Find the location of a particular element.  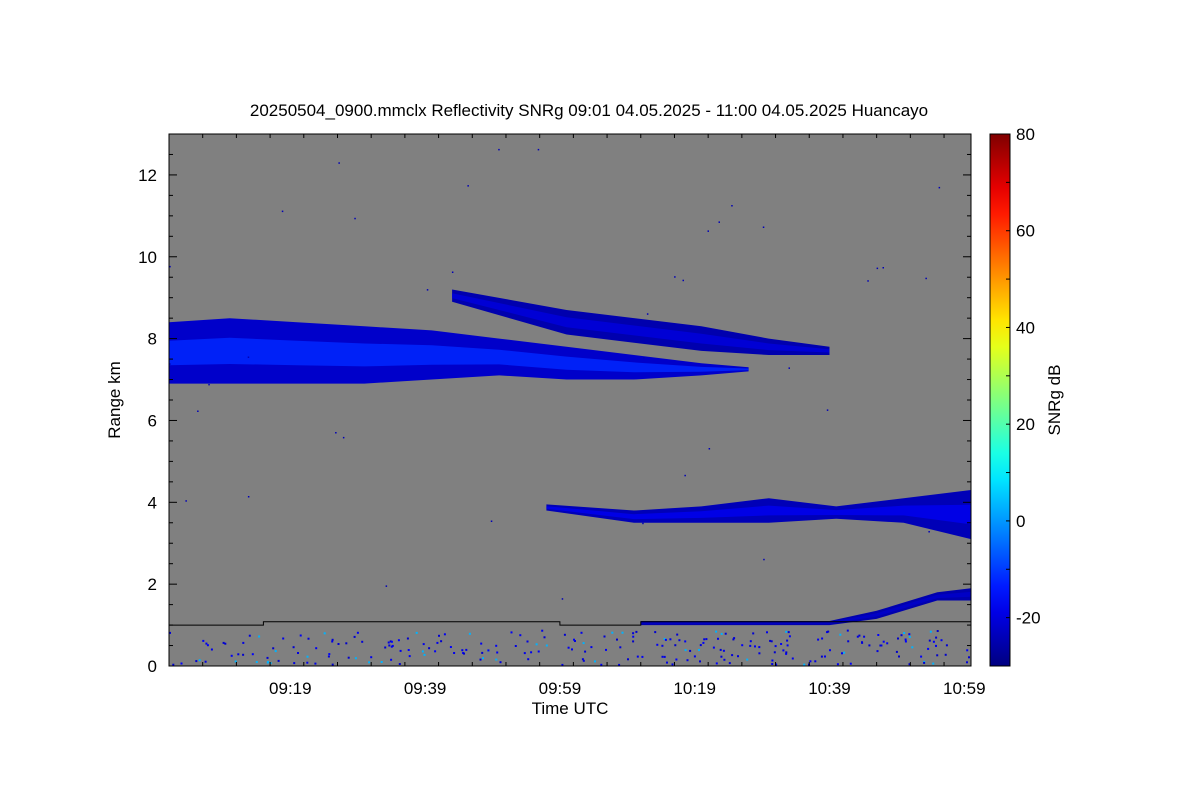

colorbar-tick-label: 0 is located at coordinates (1020, 521).